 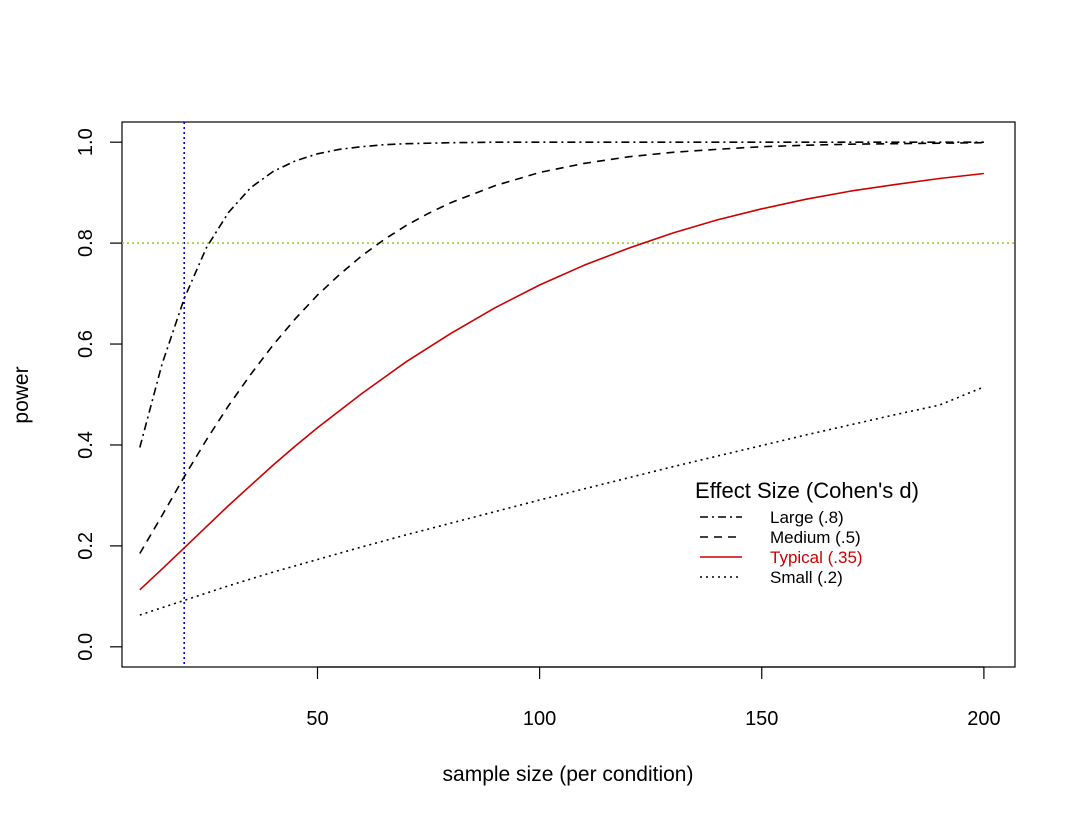 I want to click on legend-title: Effect Size (Cohen's d), so click(x=807, y=490).